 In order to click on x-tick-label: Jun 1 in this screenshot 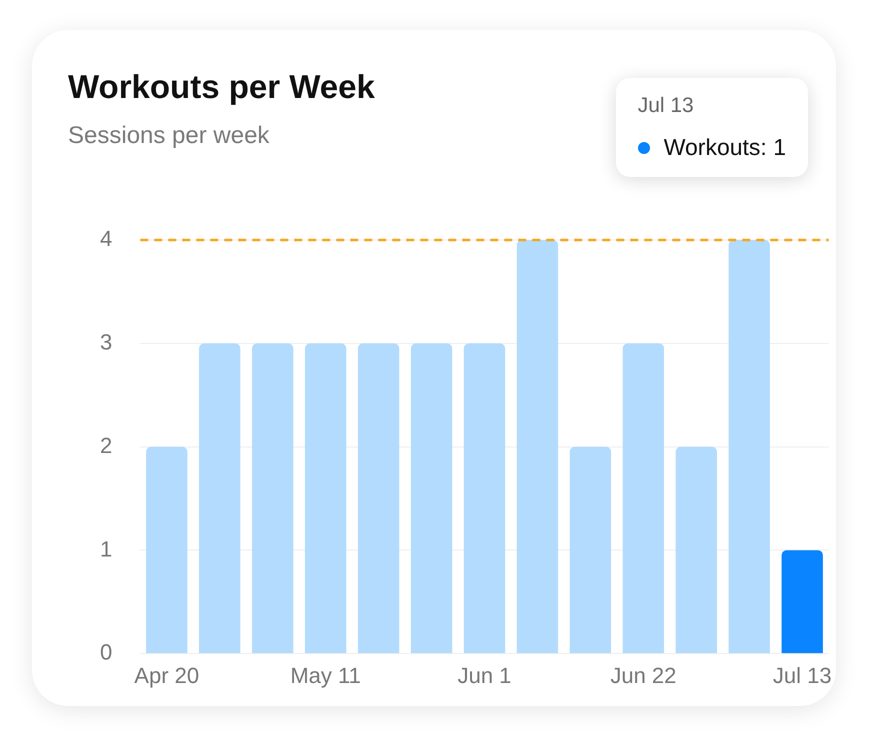, I will do `click(485, 675)`.